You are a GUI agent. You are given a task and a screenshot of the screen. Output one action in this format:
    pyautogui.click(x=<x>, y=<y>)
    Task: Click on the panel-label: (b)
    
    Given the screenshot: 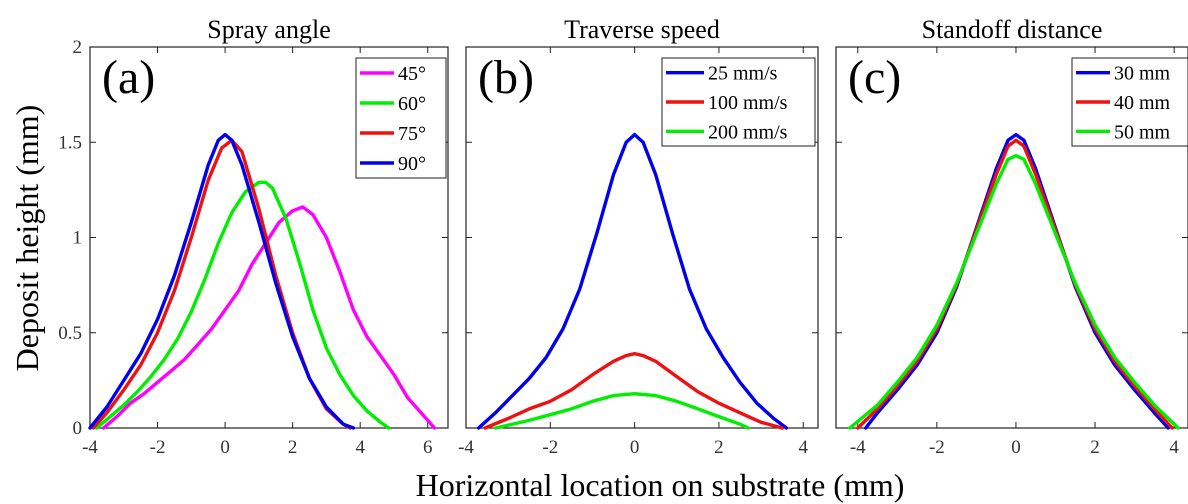 What is the action you would take?
    pyautogui.click(x=506, y=77)
    